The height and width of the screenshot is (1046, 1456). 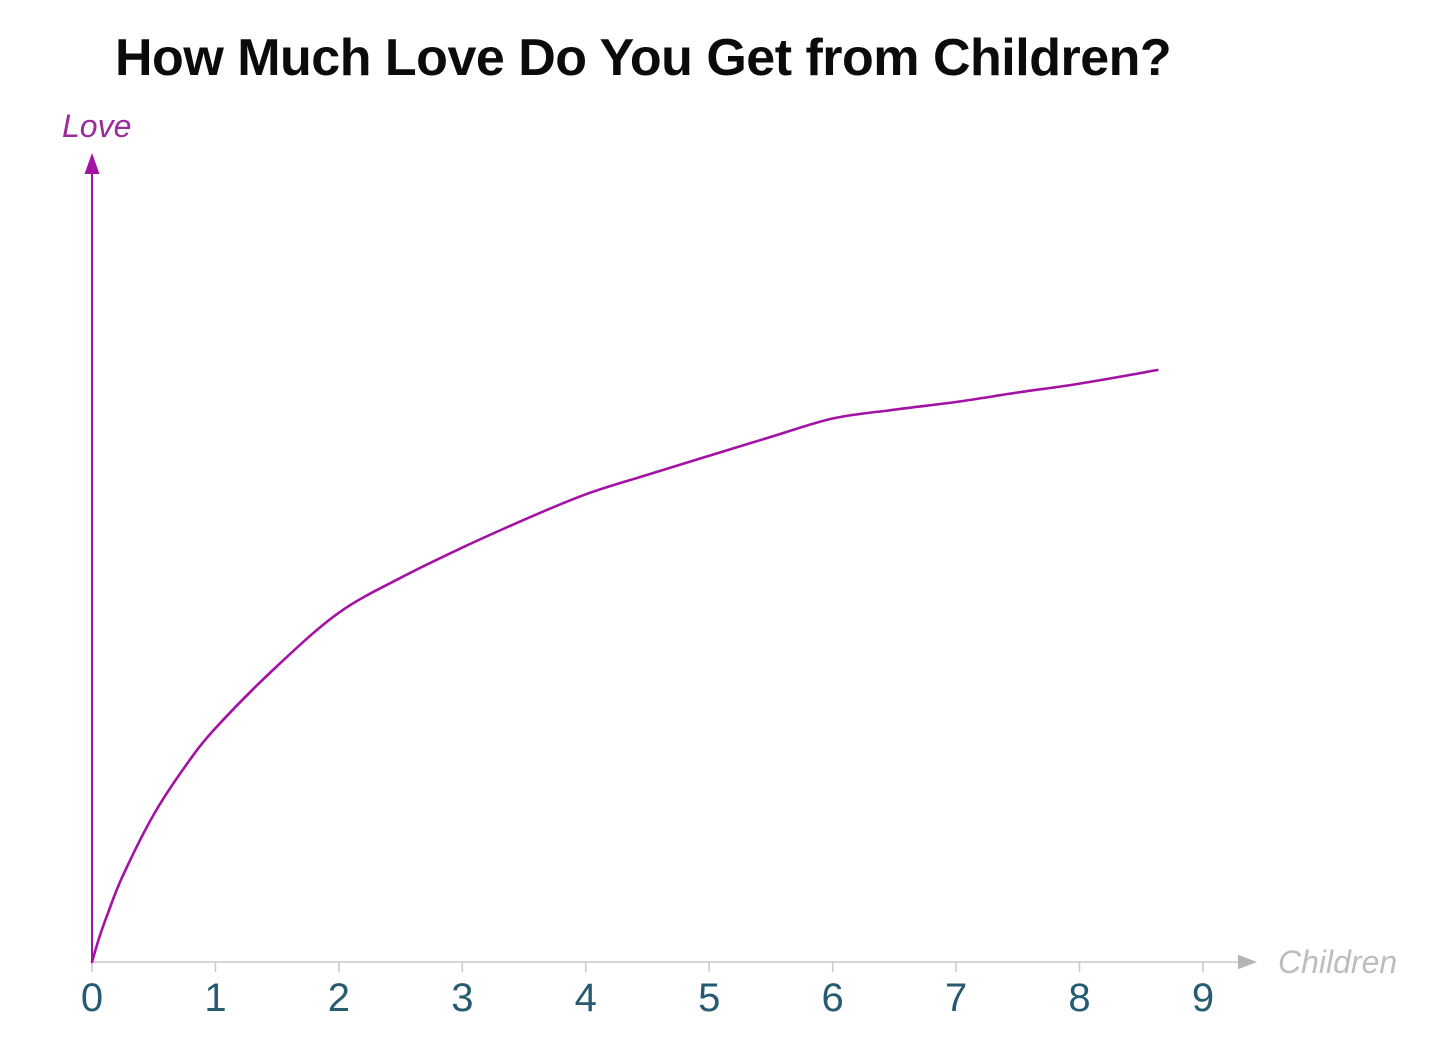 What do you see at coordinates (832, 998) in the screenshot?
I see `x-tick-label: 6` at bounding box center [832, 998].